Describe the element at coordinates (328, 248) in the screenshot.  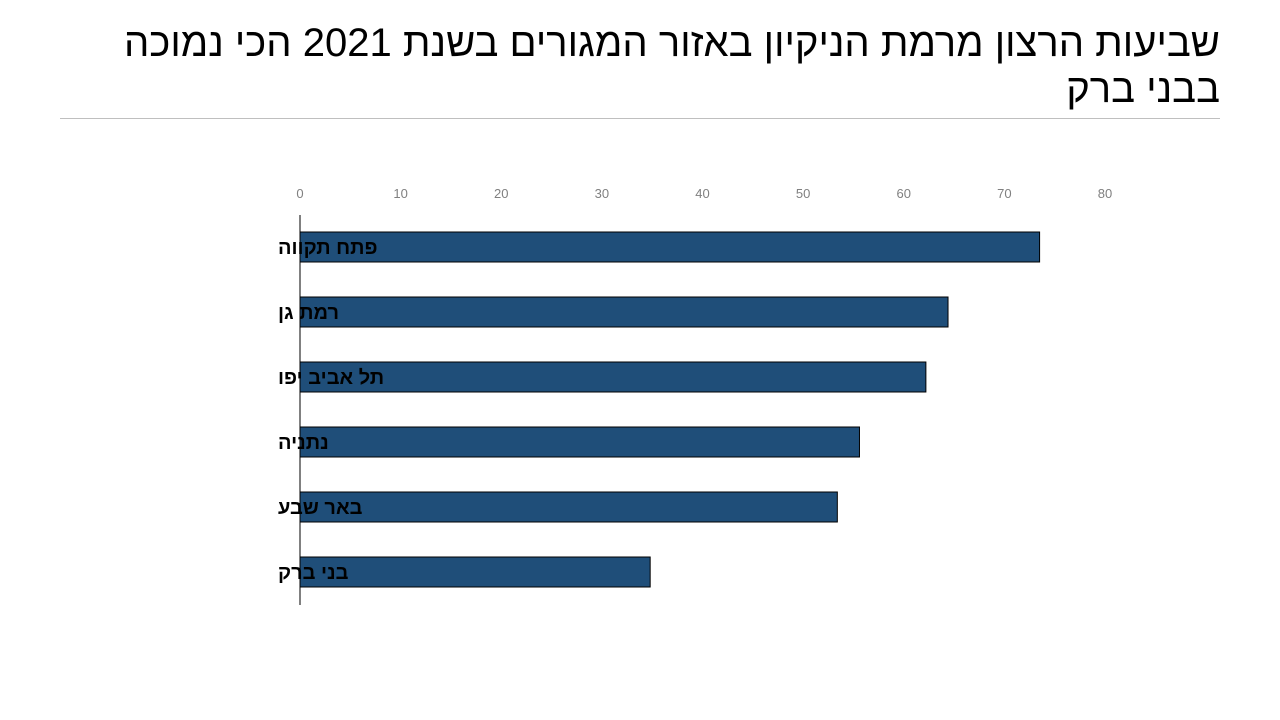
I see `category-label: פתח תקווה` at that location.